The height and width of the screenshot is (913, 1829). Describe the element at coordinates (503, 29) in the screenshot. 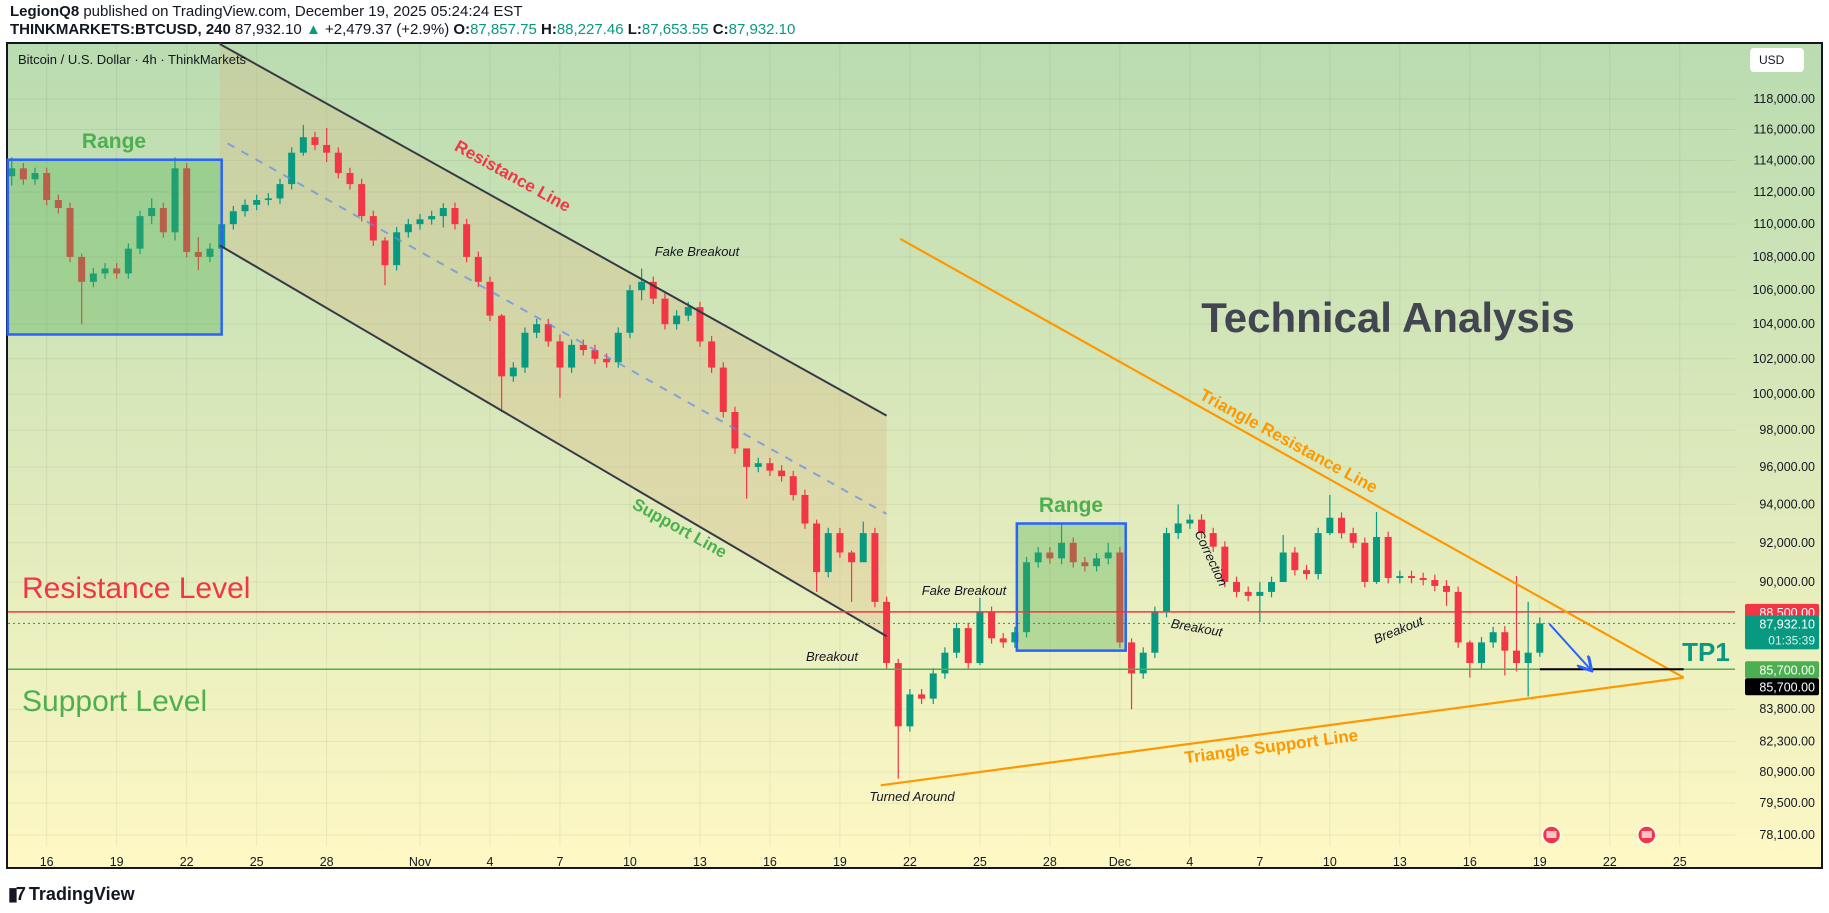

I see `open-value: 87,857.75` at that location.